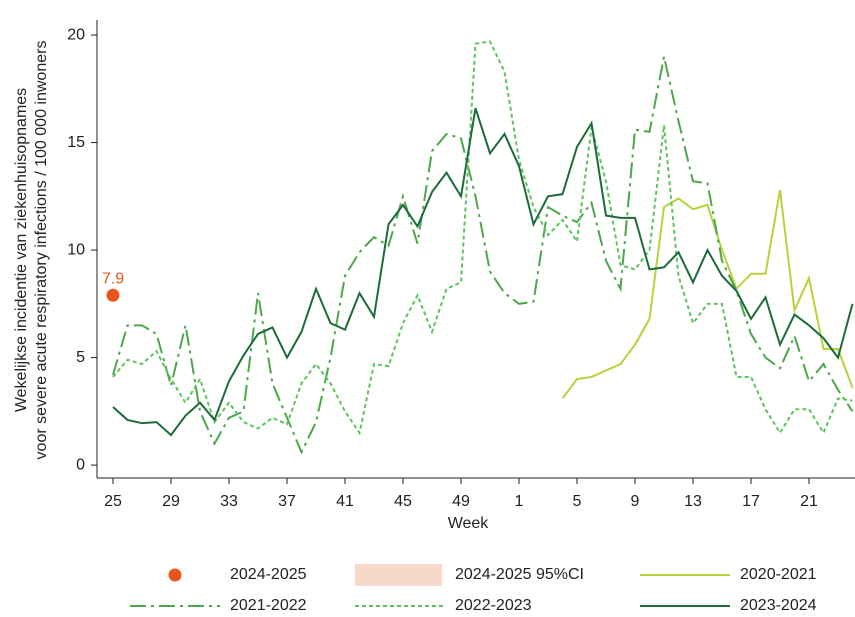 This screenshot has width=855, height=617. I want to click on x-tick-label: 1, so click(519, 501).